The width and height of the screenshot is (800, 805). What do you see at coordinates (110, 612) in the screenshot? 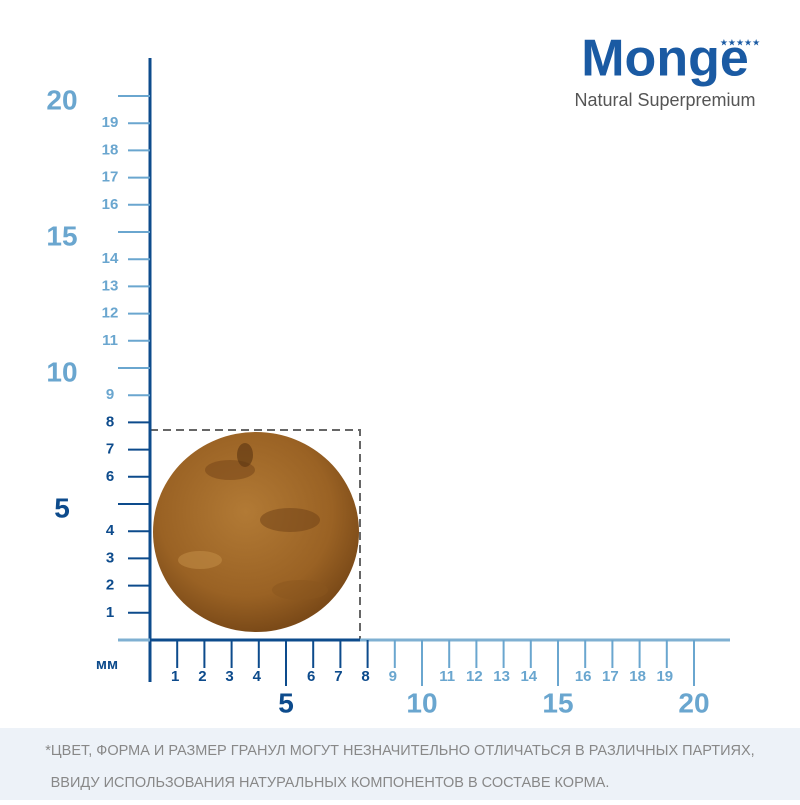
I see `y-tick-label: 1` at bounding box center [110, 612].